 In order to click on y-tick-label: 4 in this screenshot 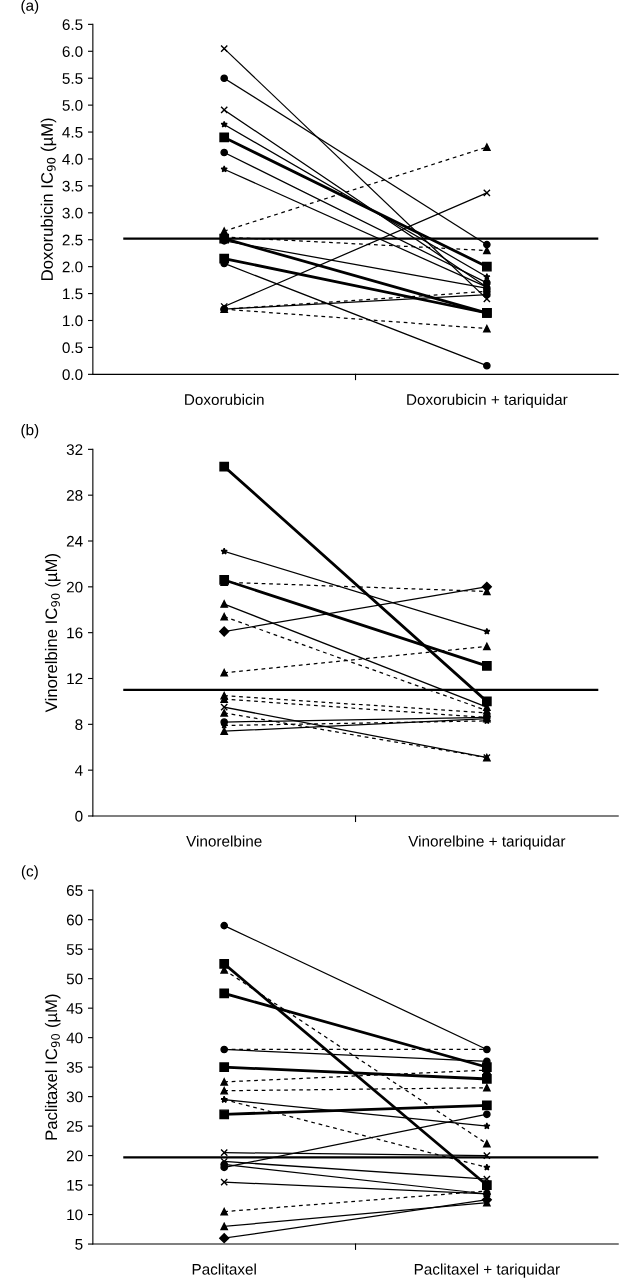, I will do `click(78, 770)`.